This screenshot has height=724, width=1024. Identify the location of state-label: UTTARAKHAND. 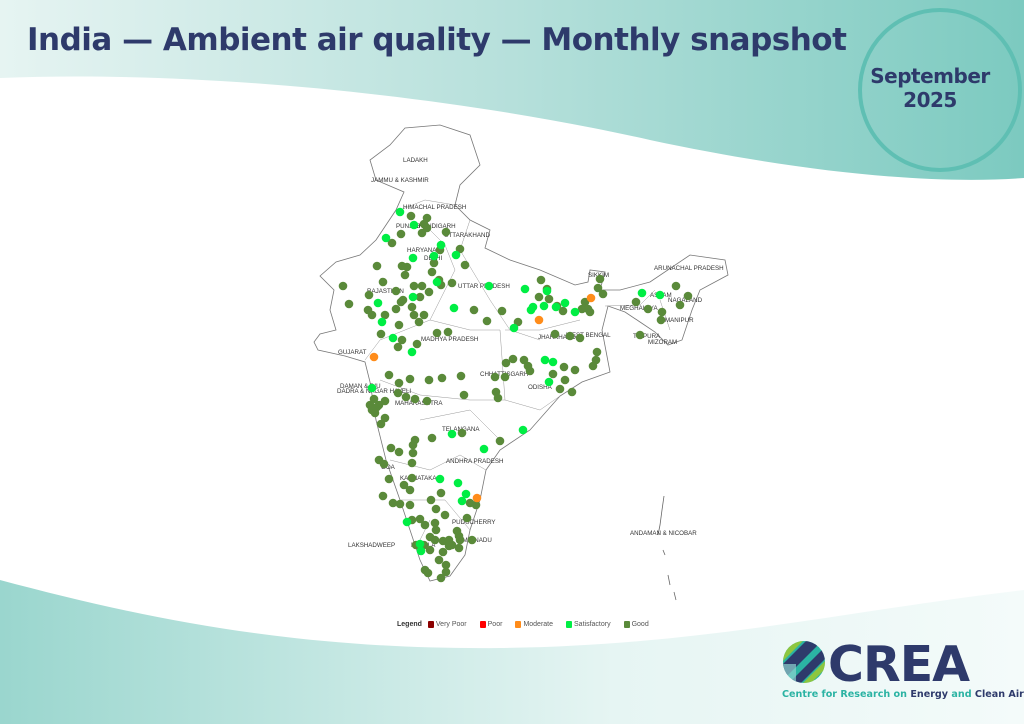
(467, 235).